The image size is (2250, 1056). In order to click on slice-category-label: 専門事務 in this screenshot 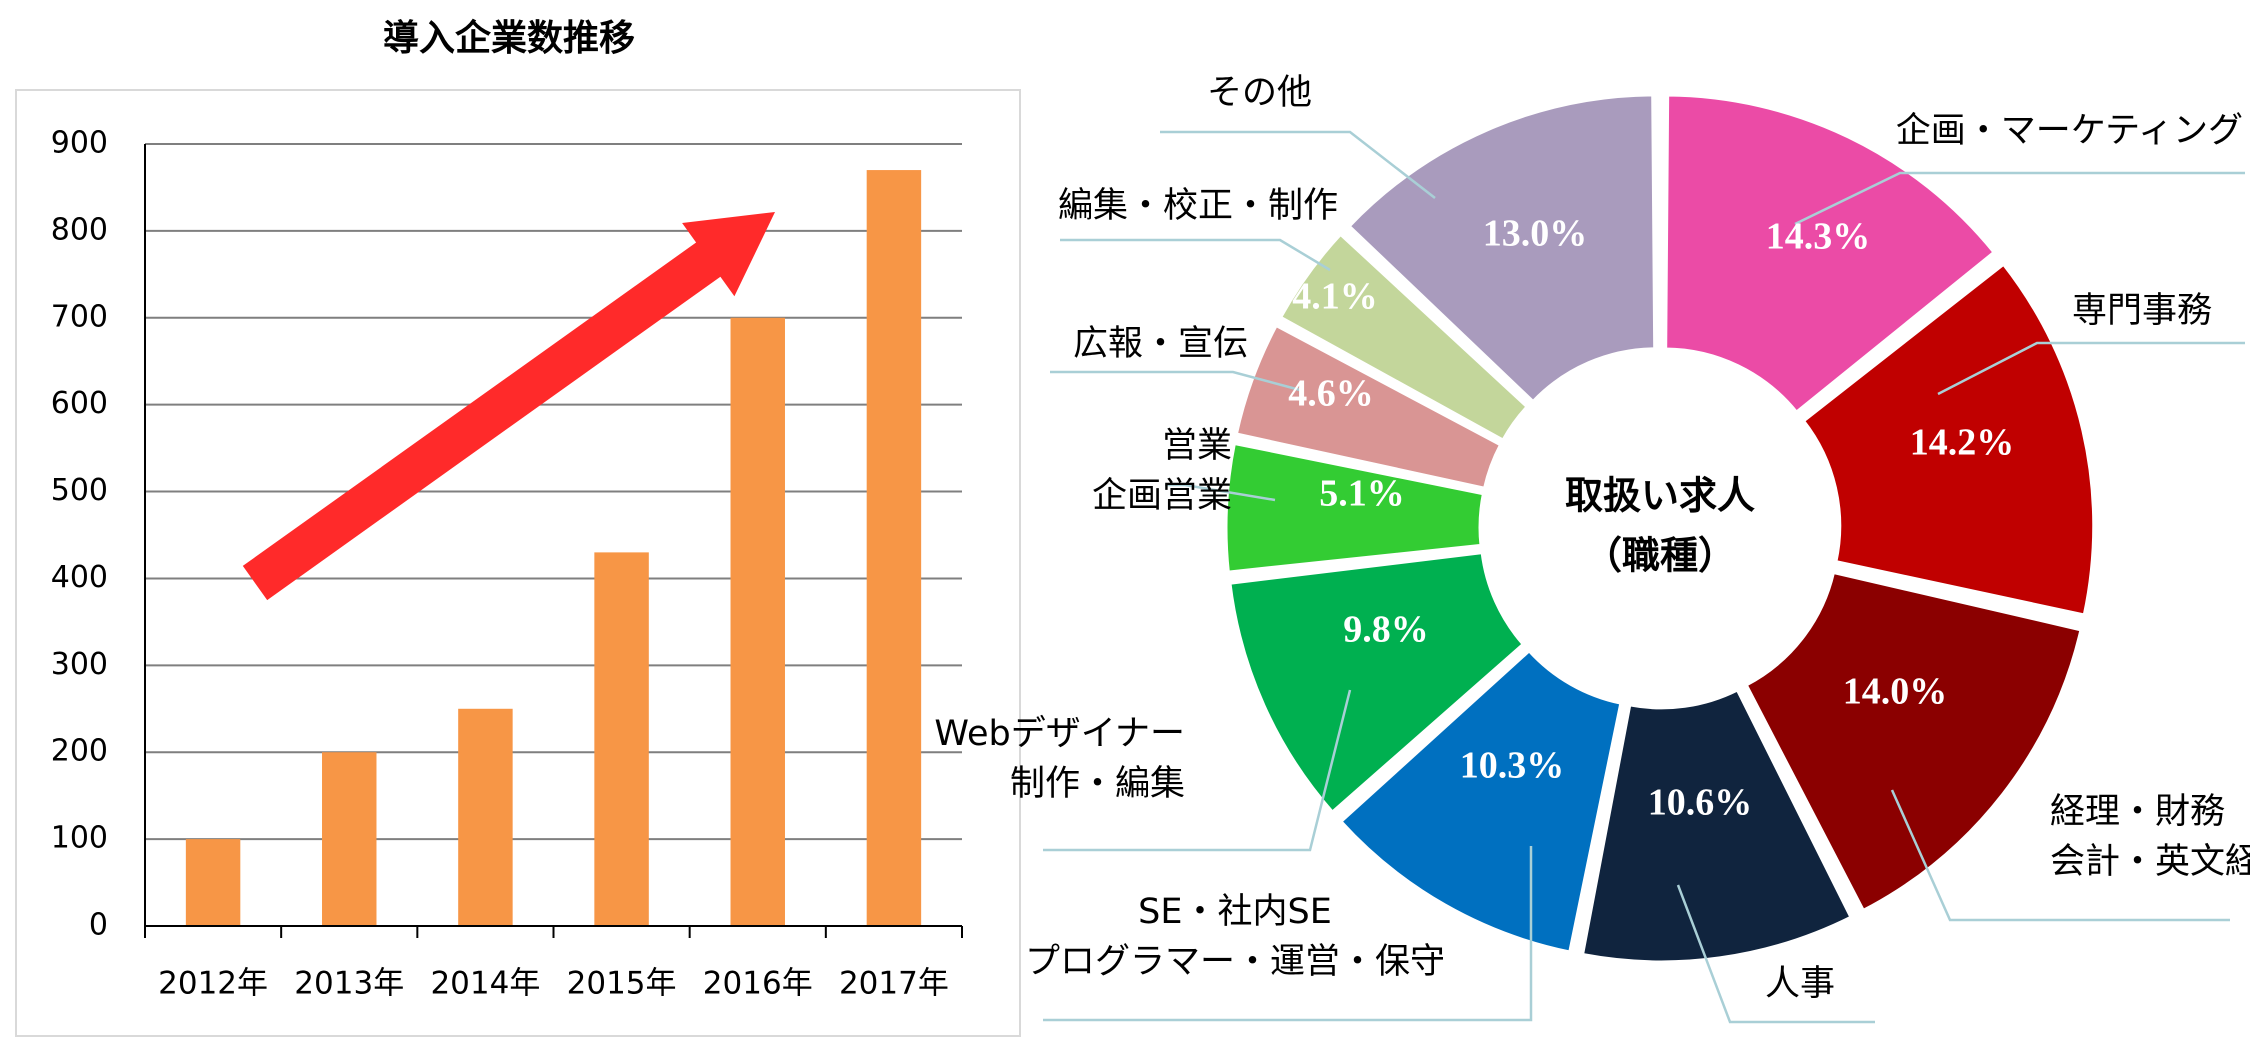, I will do `click(2142, 311)`.